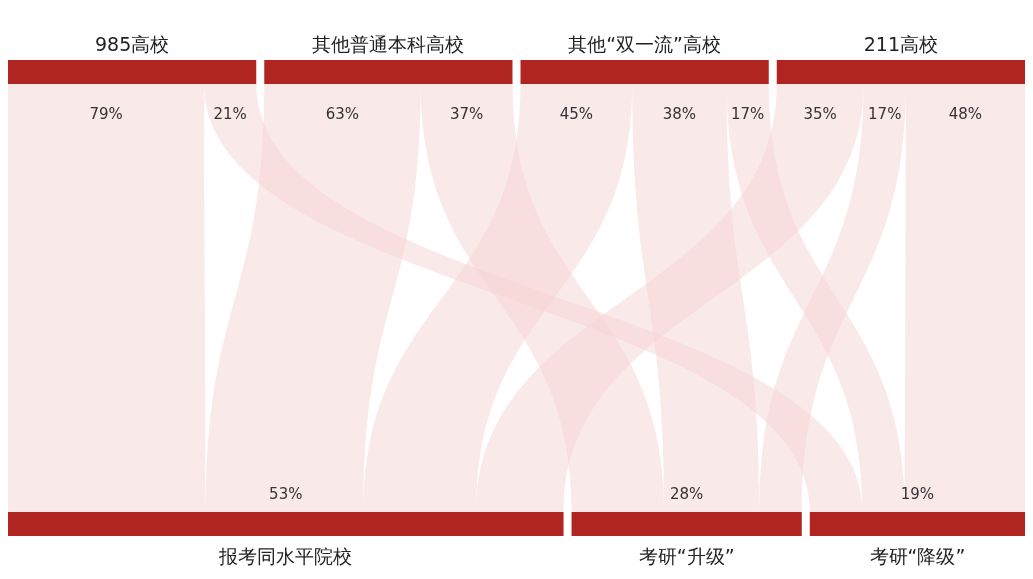  Describe the element at coordinates (106, 114) in the screenshot. I see `data-label: 79%` at that location.